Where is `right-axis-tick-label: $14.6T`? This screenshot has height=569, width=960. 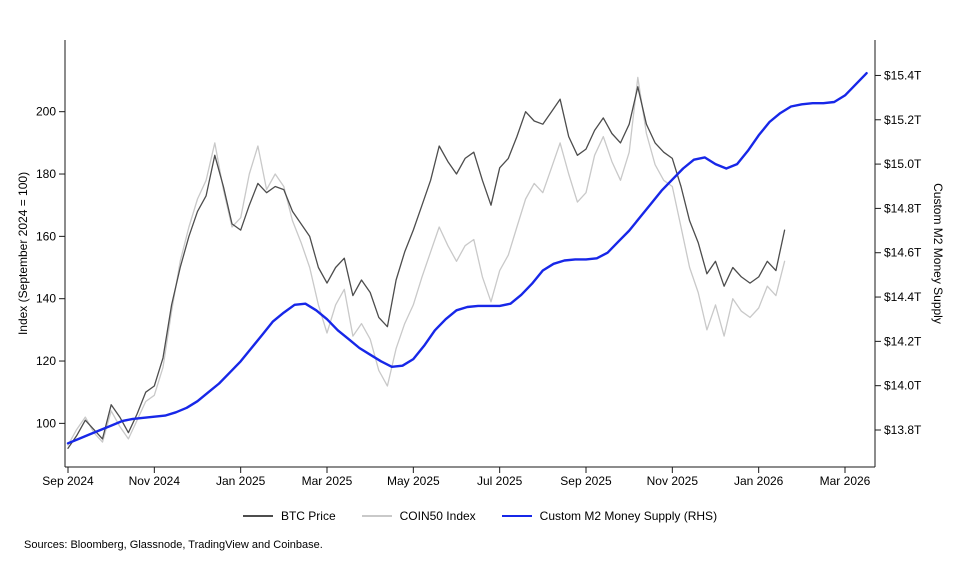 right-axis-tick-label: $14.6T is located at coordinates (903, 253).